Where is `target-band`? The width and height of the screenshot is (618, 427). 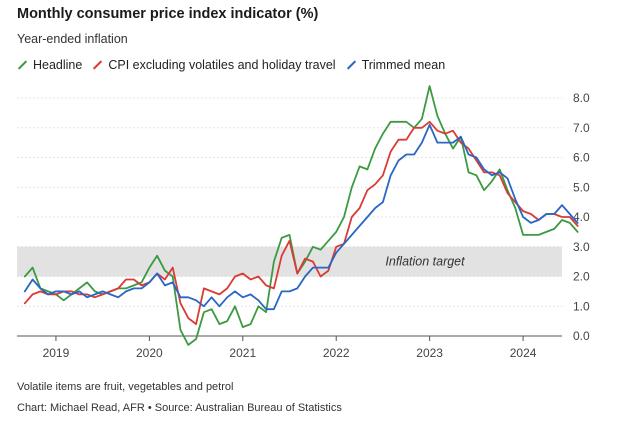
target-band is located at coordinates (289, 261).